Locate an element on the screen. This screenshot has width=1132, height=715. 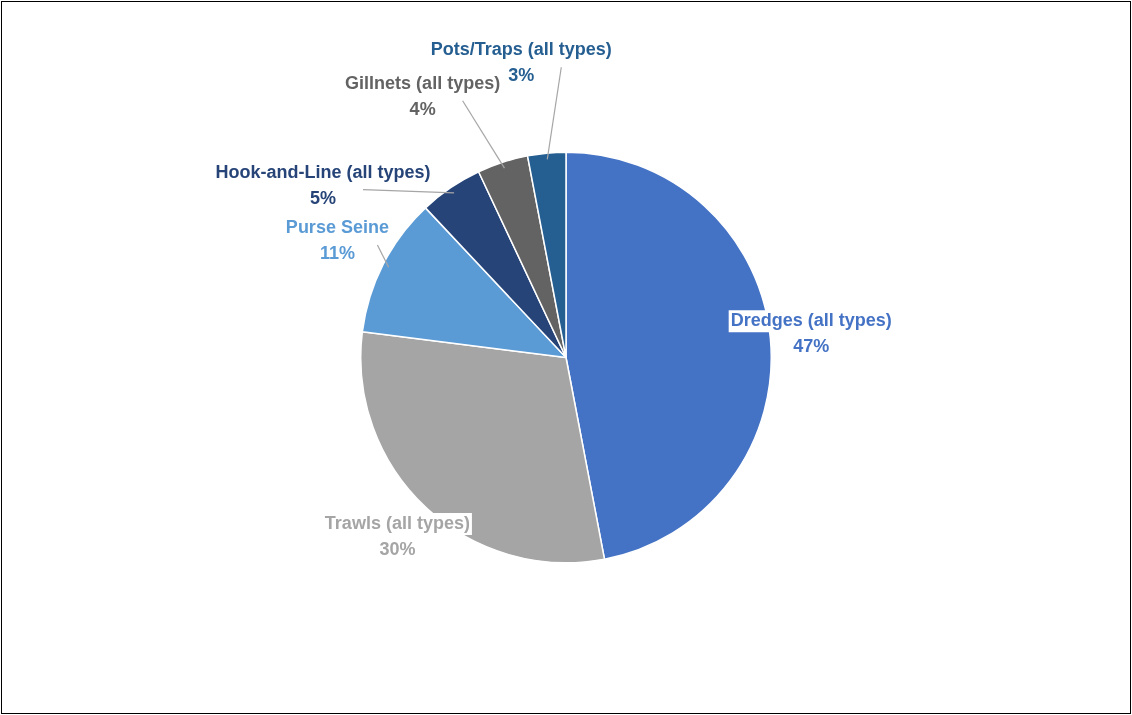
data-label: 4% is located at coordinates (422, 108).